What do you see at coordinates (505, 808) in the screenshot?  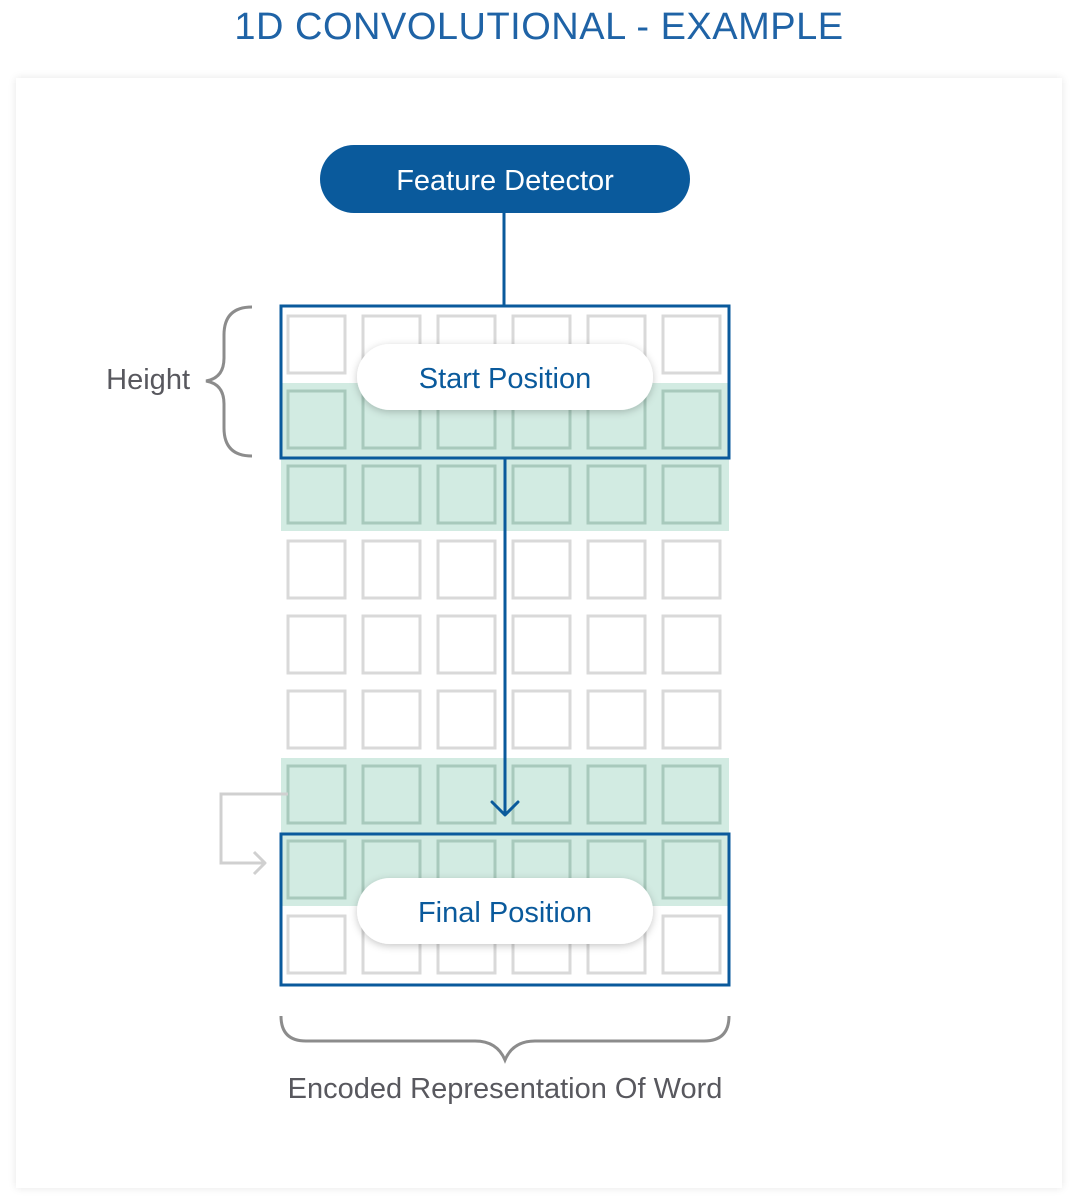 I see `slide-arrow-head-icon` at bounding box center [505, 808].